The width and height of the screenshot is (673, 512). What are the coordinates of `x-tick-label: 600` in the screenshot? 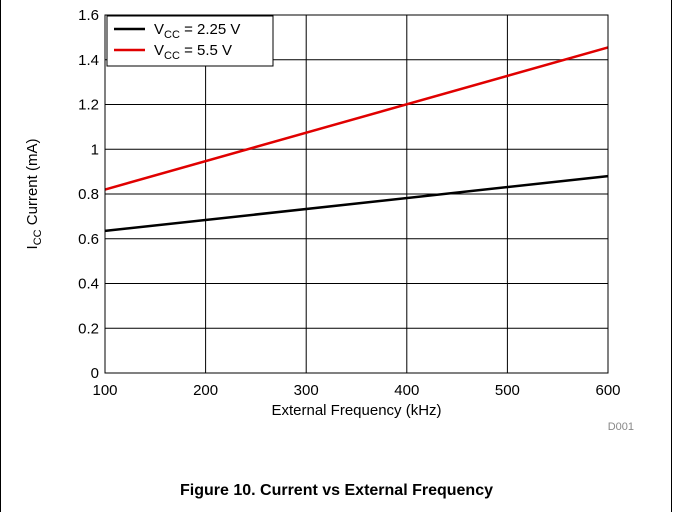 It's located at (607, 390).